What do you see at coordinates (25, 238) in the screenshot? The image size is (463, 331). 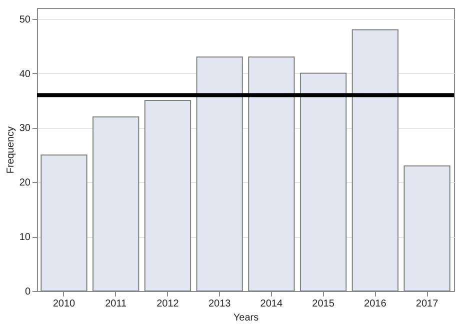 I see `y-tick-label: 10` at bounding box center [25, 238].